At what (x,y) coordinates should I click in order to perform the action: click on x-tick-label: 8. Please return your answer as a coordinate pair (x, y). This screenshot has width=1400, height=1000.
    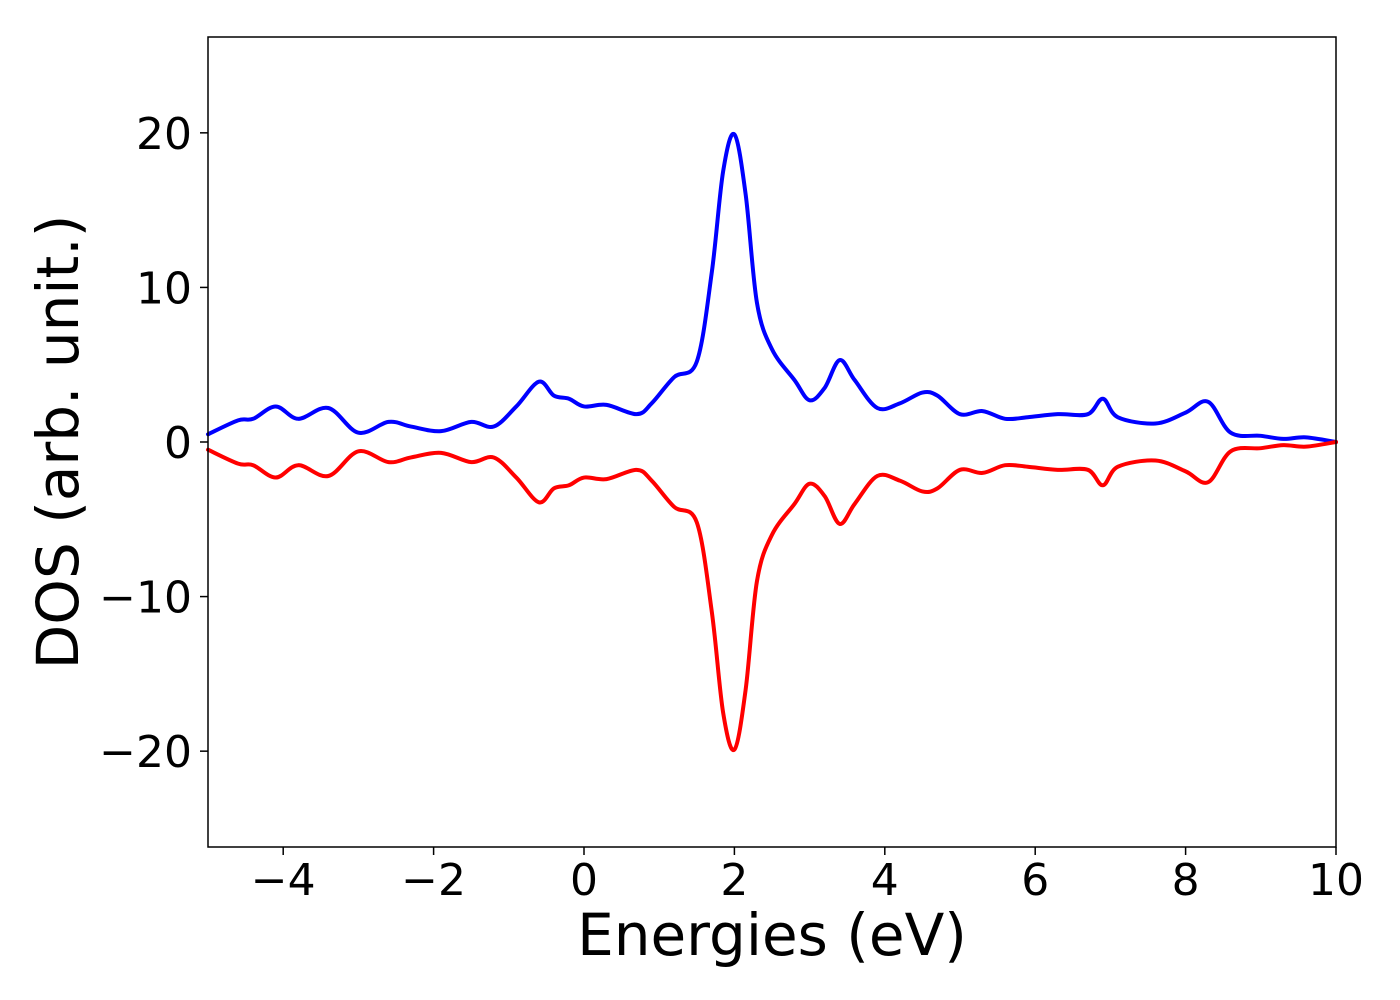
    Looking at the image, I should click on (1186, 880).